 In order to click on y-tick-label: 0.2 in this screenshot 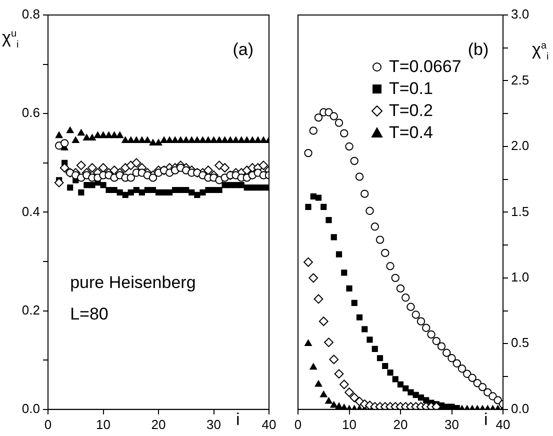, I will do `click(31, 310)`.